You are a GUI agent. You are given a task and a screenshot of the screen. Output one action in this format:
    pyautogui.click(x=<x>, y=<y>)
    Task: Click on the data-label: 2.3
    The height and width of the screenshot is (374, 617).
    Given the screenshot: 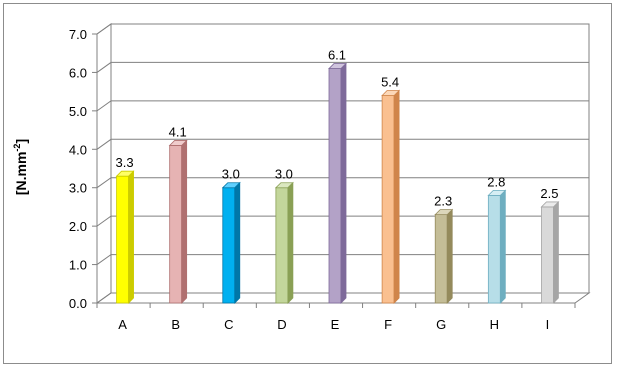 What is the action you would take?
    pyautogui.click(x=443, y=201)
    